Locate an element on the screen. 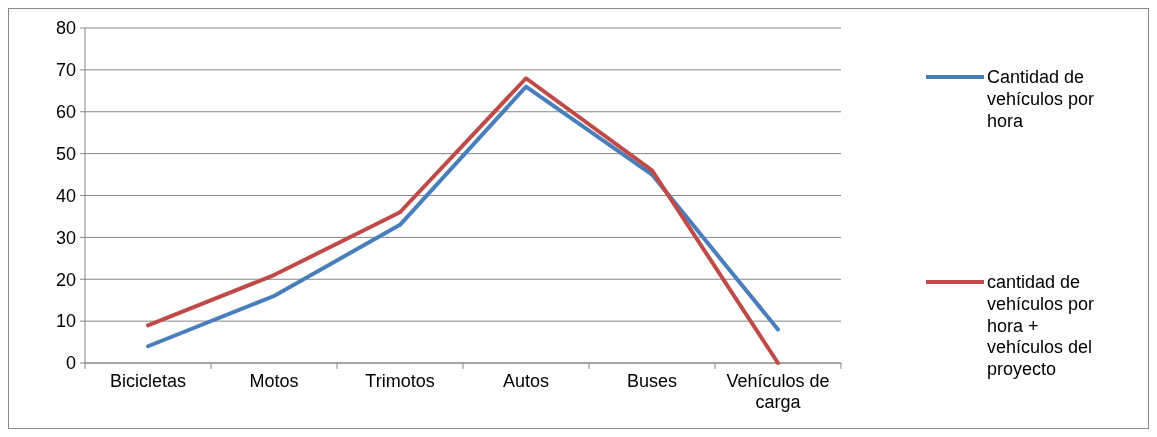 Image resolution: width=1157 pixels, height=437 pixels. y-tick-label: 80 is located at coordinates (65, 28).